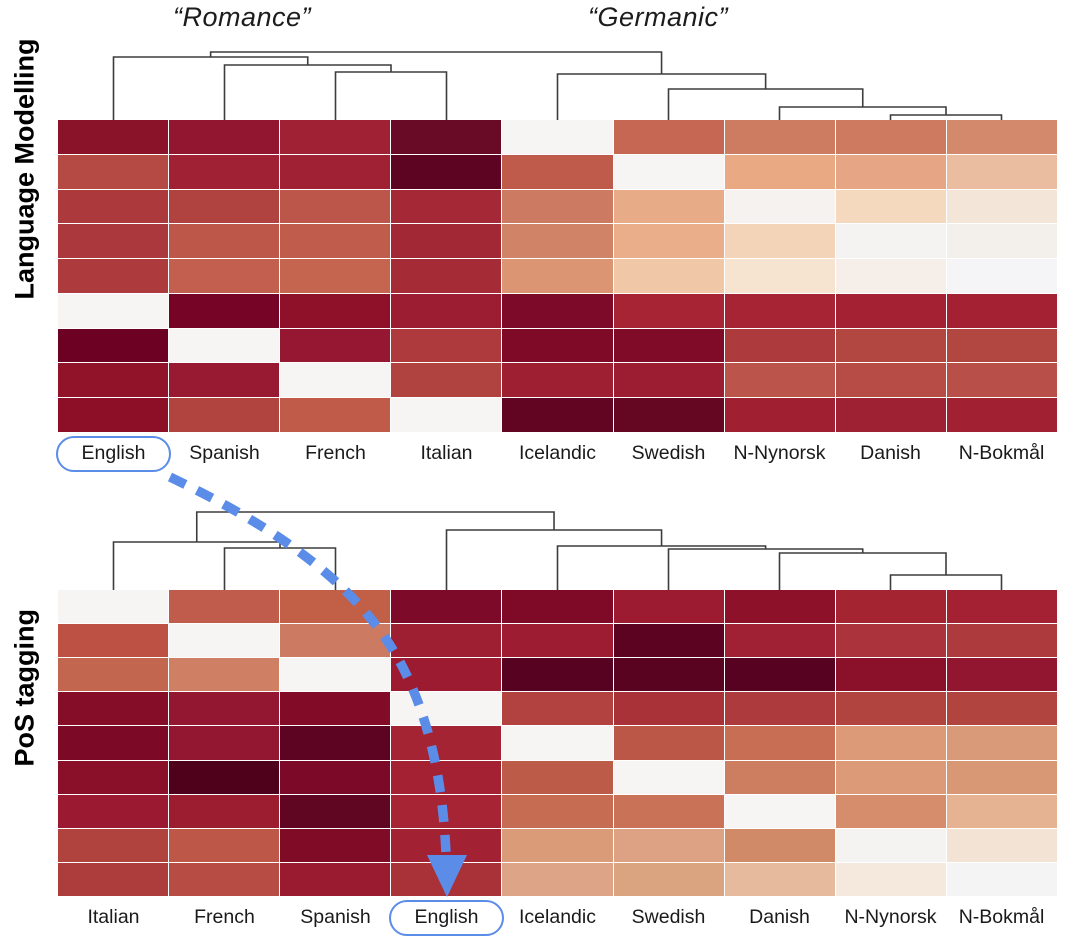 This screenshot has height=945, width=1071. What do you see at coordinates (1001, 845) in the screenshot?
I see `heatmap-cell-N-Nynorsk-x-N-Bokmål` at bounding box center [1001, 845].